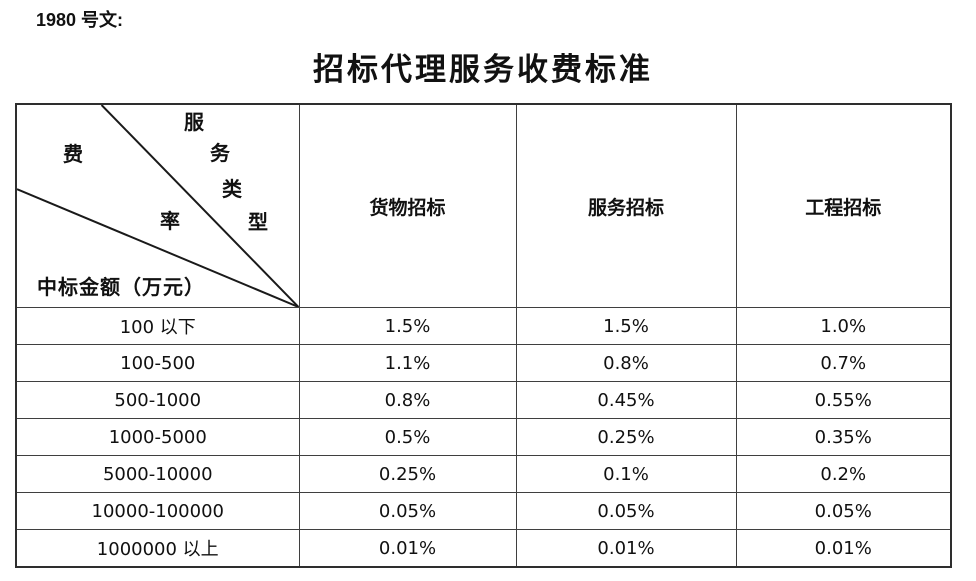 This screenshot has height=581, width=976. I want to click on rate-cell: 0.1%, so click(626, 474).